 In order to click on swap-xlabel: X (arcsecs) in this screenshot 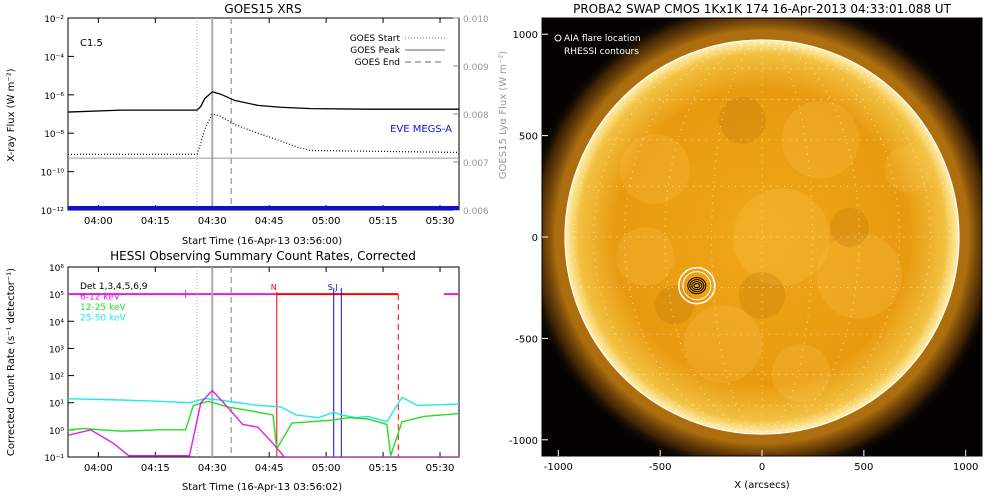, I will do `click(762, 485)`.